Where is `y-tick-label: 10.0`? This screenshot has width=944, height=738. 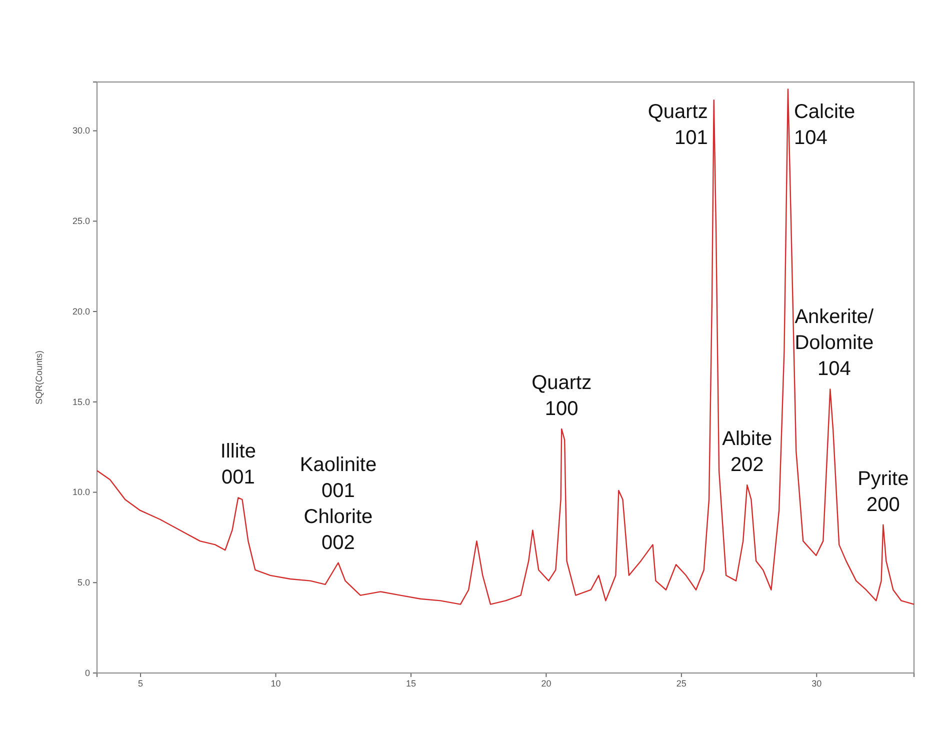
y-tick-label: 10.0 is located at coordinates (81, 492).